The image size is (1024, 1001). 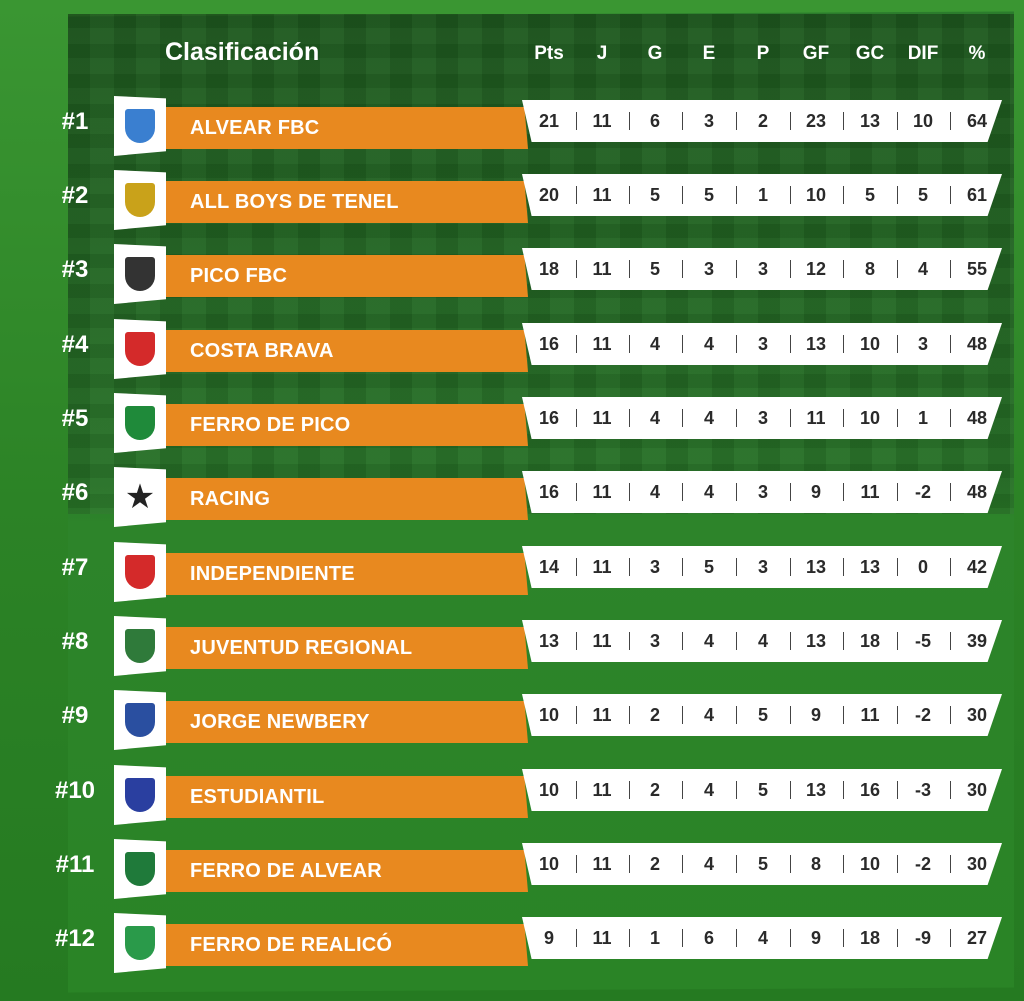 What do you see at coordinates (512, 943) in the screenshot?
I see `table-row: #12 FERRO DE REALICÓ 9 11 1 6 4 9 18 -9 27` at bounding box center [512, 943].